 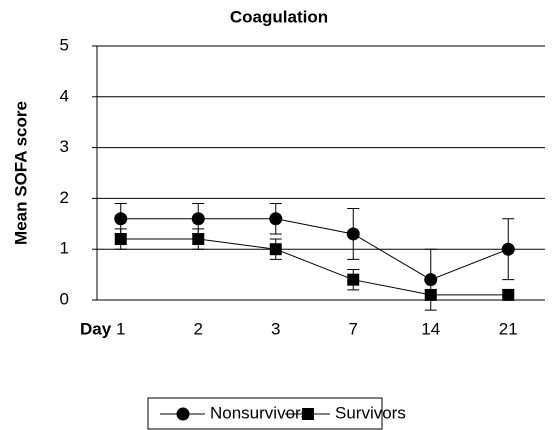 I want to click on x-tick-label: 21, so click(x=508, y=328).